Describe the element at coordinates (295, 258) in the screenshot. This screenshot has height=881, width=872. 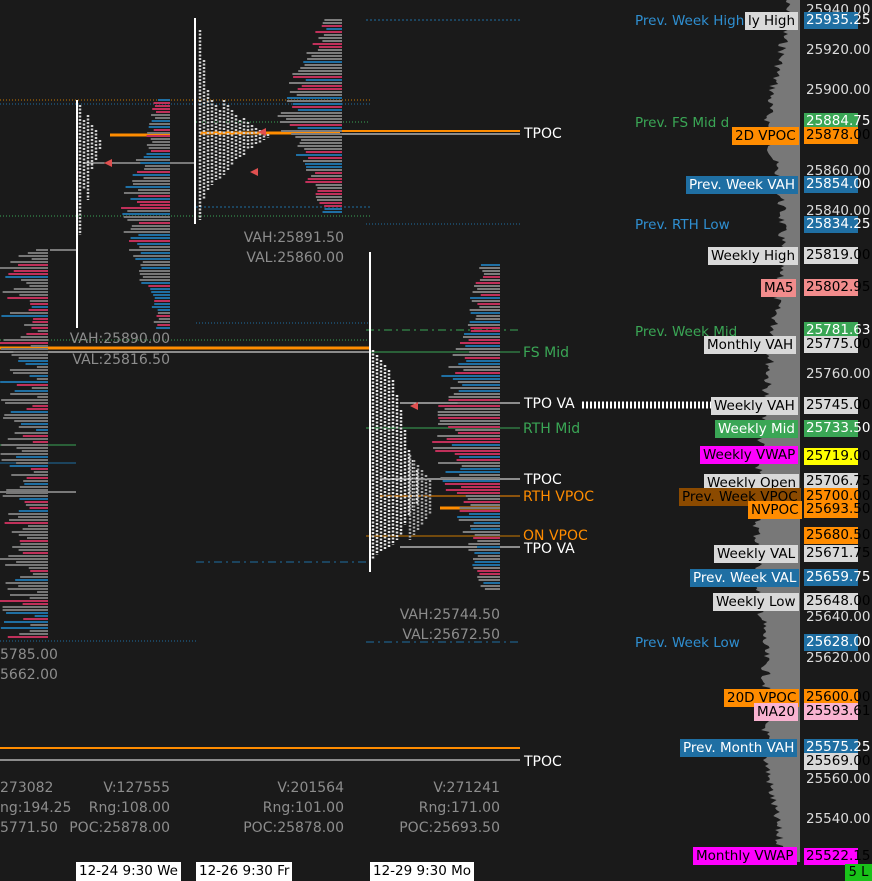
I see `val-label: VAL:25860.00` at that location.